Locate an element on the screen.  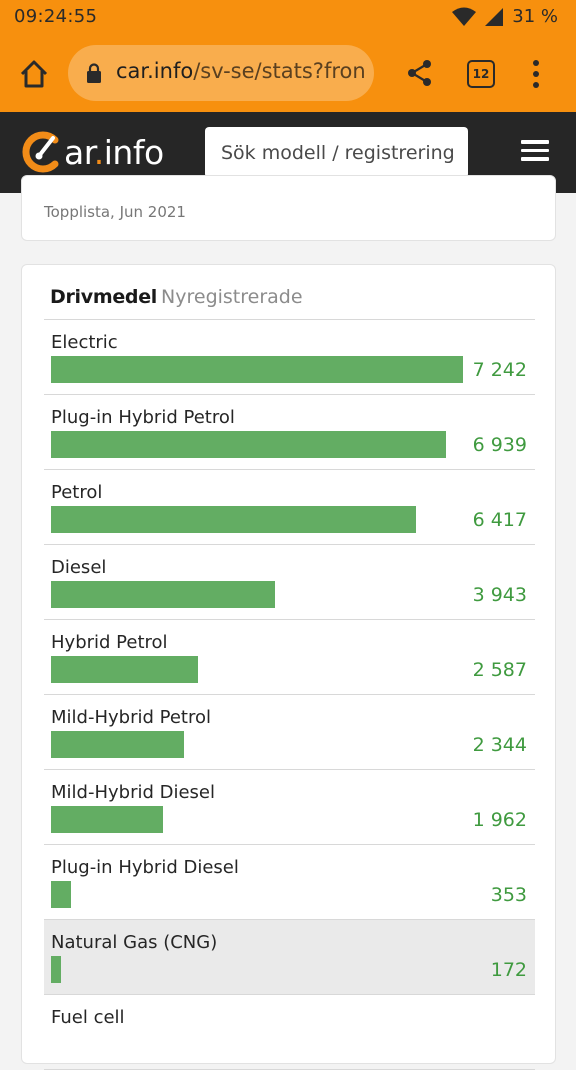
fuel-type-label: Mild-Hybrid Diesel is located at coordinates (133, 792).